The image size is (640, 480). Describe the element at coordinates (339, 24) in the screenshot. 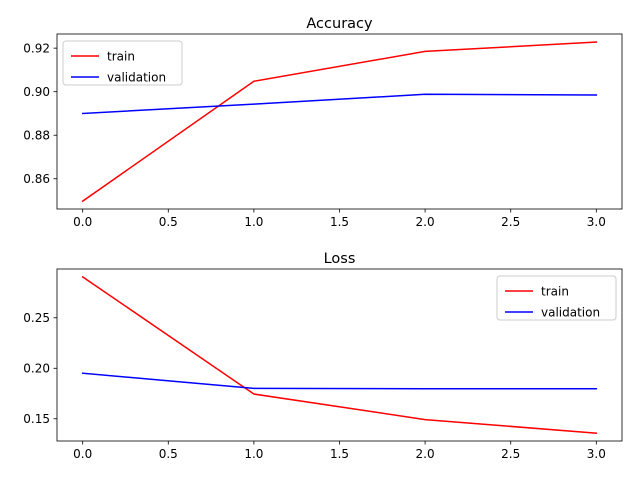

I see `chart-title: Accuracy` at that location.